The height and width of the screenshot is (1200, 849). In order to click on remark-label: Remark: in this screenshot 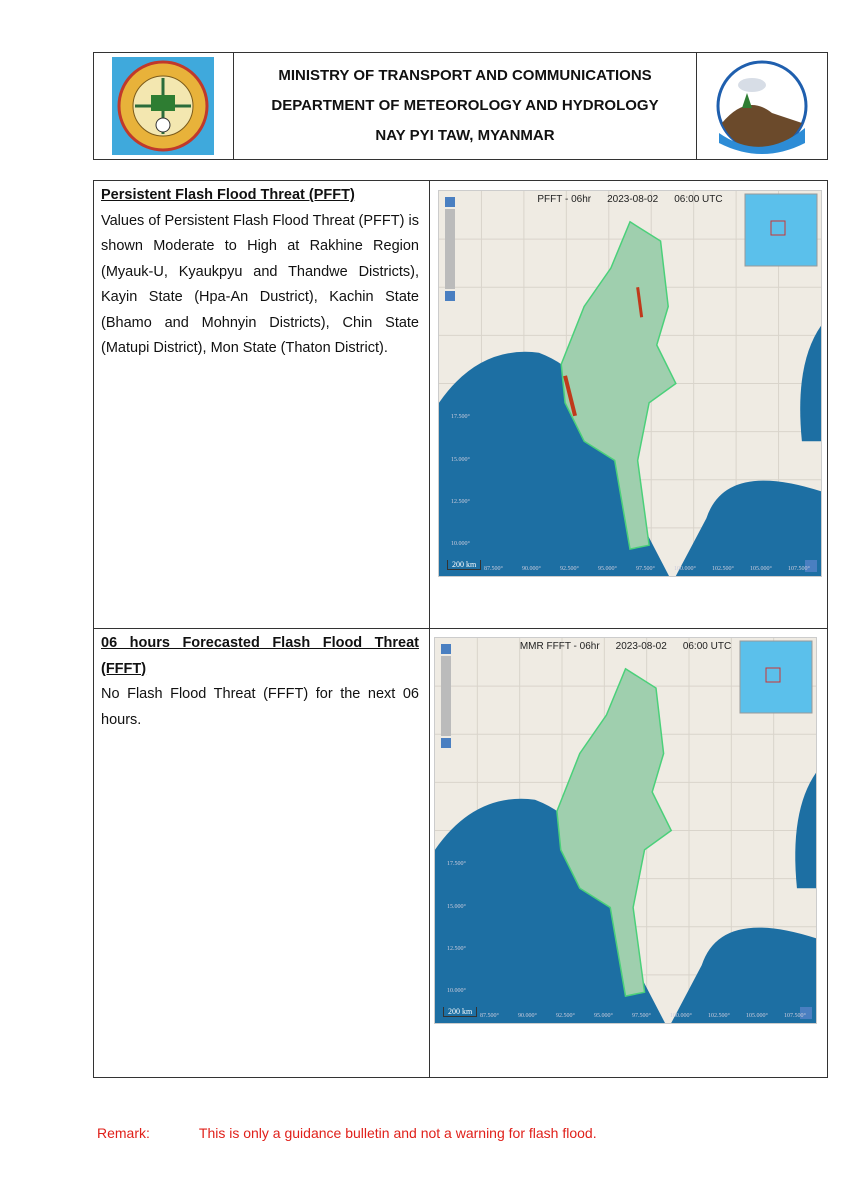, I will do `click(123, 1133)`.